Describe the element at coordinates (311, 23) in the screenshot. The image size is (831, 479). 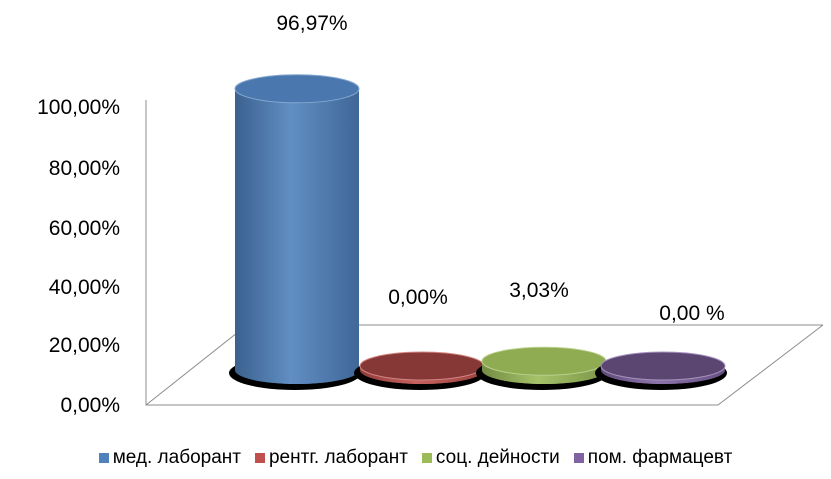
I see `data-label: 96,97%` at that location.